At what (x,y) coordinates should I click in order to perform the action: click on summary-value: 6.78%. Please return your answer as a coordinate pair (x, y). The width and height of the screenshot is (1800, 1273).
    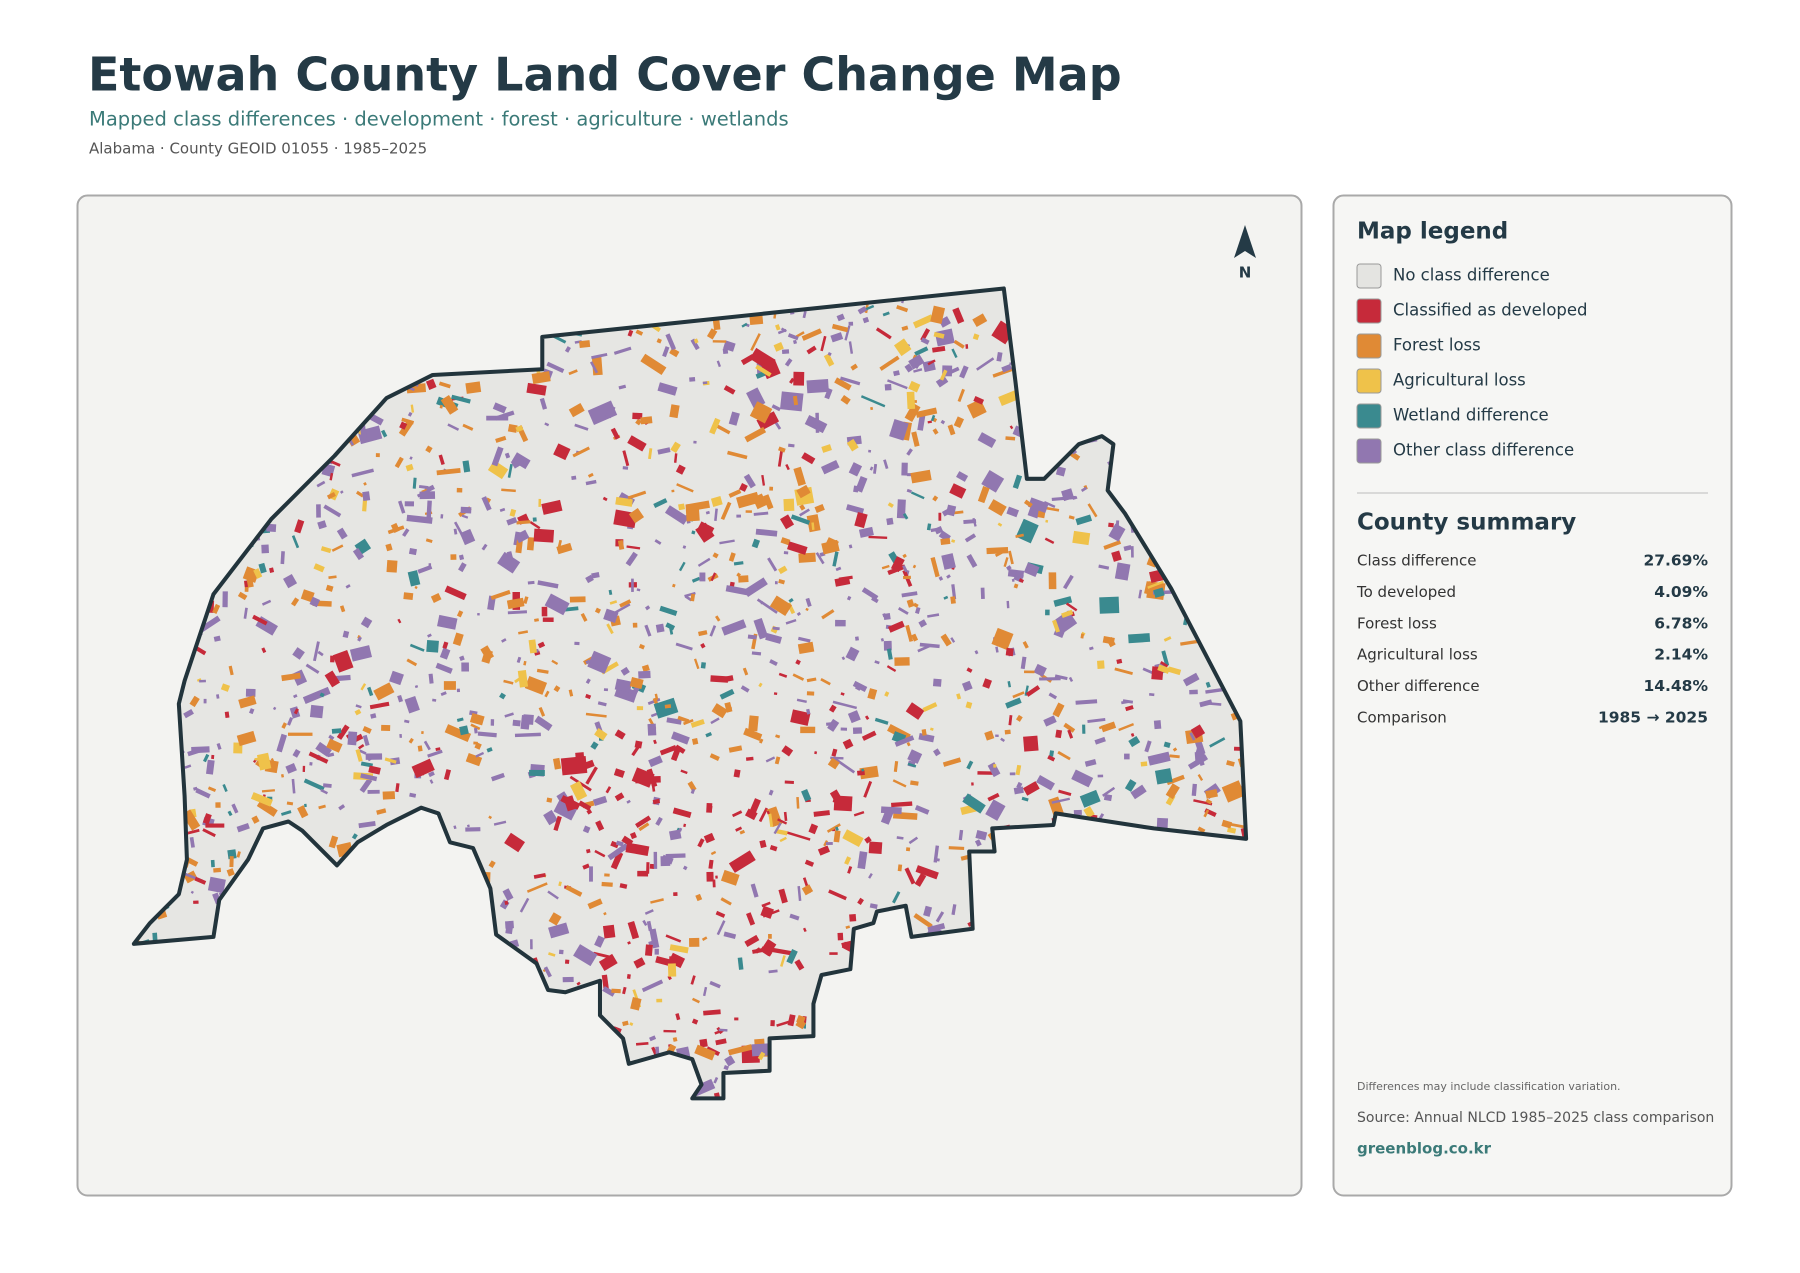
    Looking at the image, I should click on (1681, 623).